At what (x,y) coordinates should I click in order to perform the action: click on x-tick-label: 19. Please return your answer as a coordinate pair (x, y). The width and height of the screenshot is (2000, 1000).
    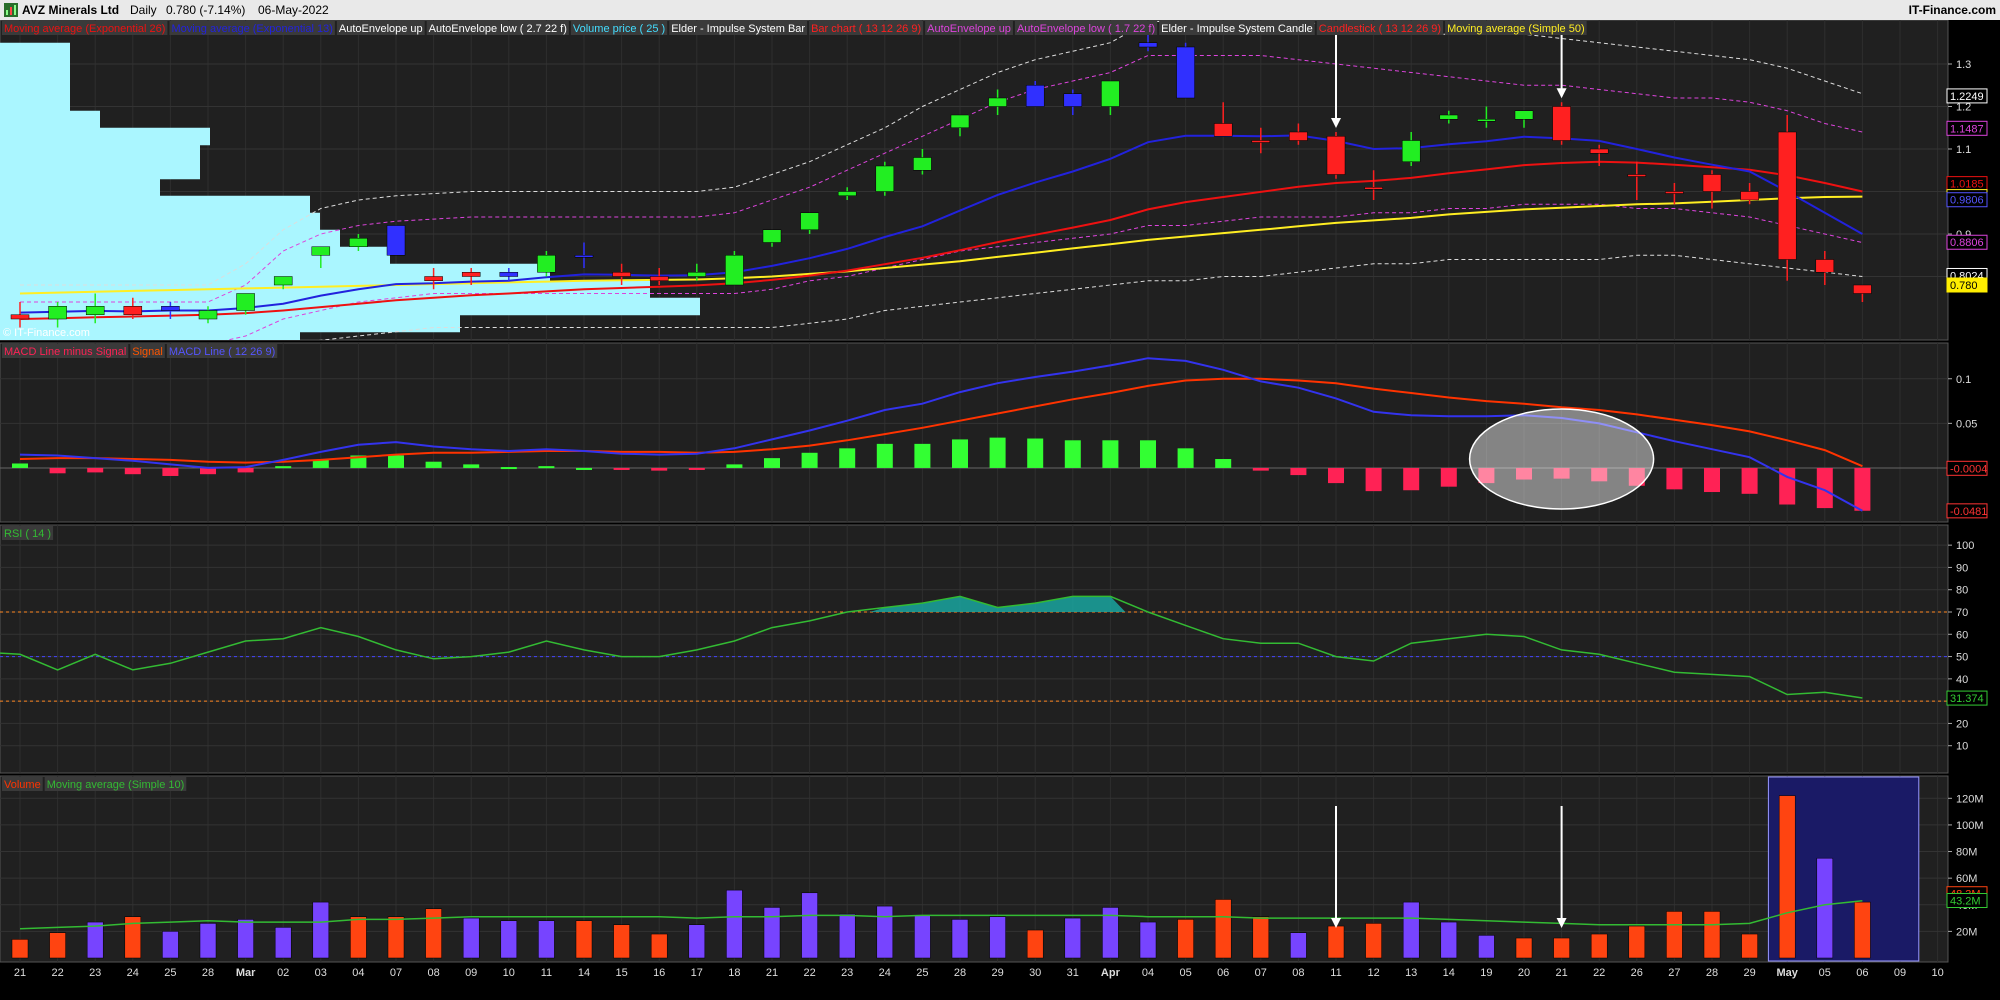
    Looking at the image, I should click on (1486, 973).